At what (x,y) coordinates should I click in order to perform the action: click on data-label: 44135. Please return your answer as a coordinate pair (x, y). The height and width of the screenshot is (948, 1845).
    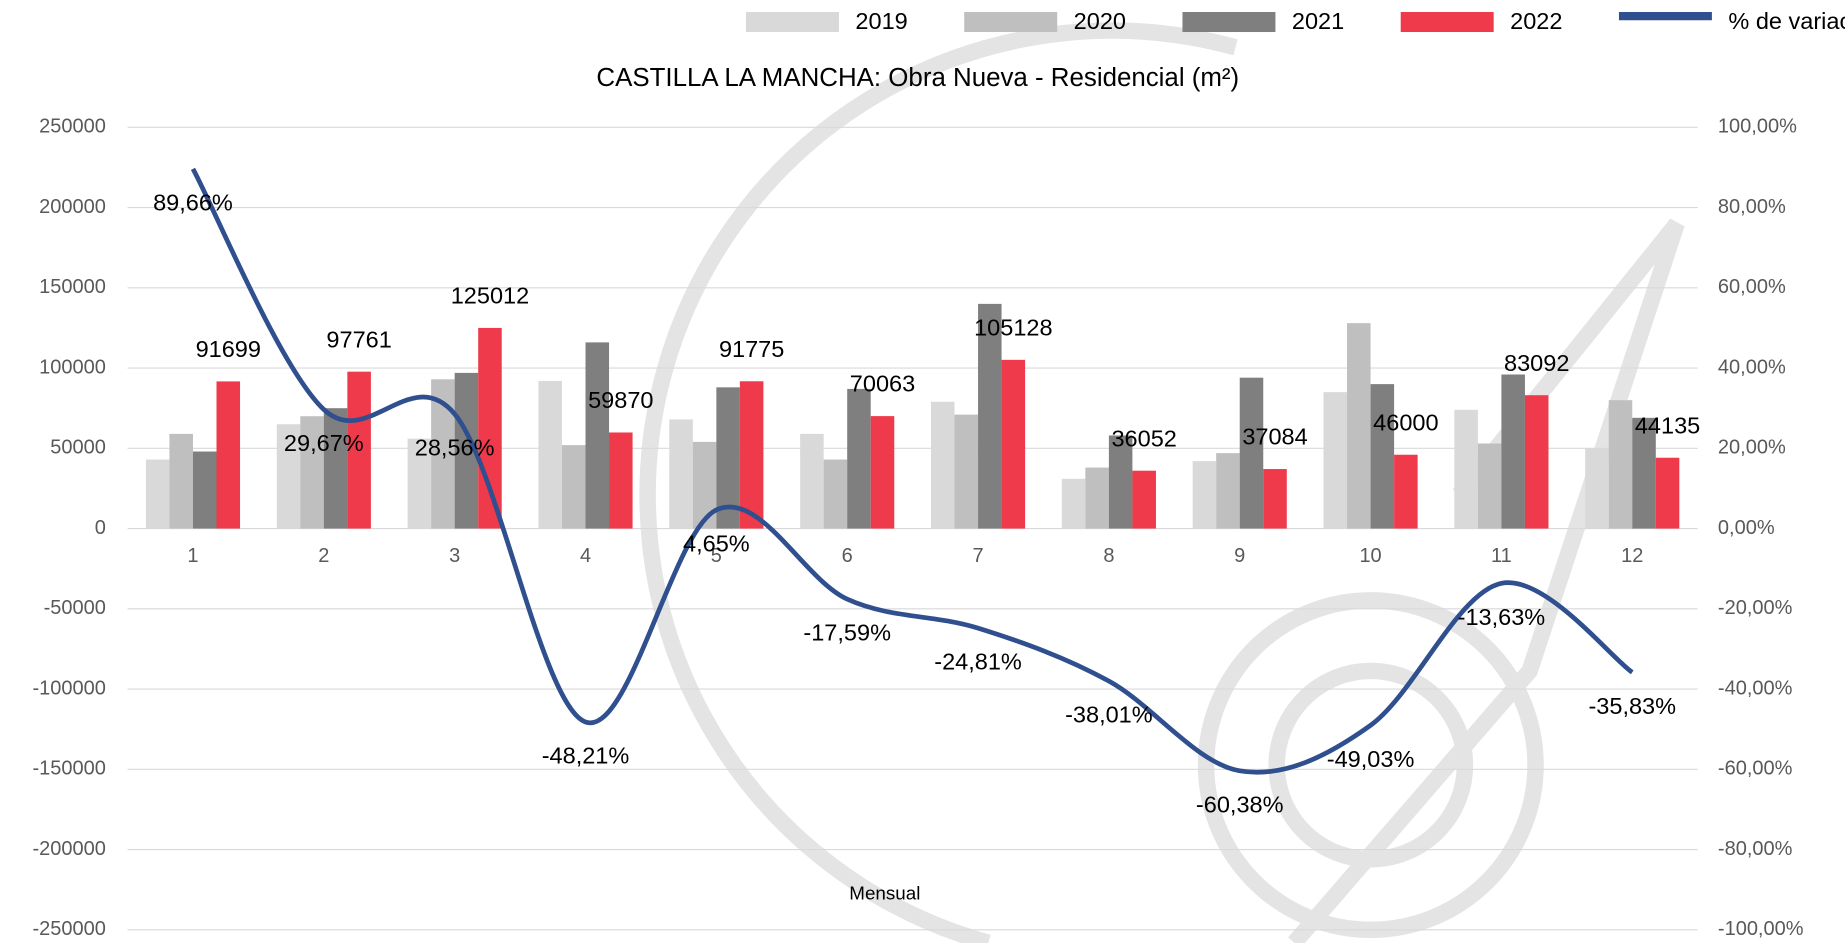
    Looking at the image, I should click on (1667, 425).